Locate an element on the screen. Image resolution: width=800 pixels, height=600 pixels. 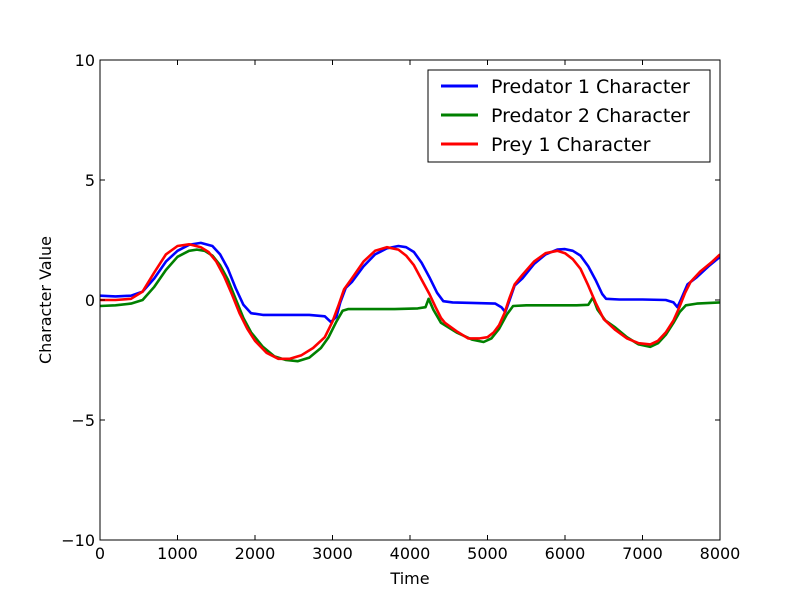
x-tick-label: 7000 is located at coordinates (642, 553).